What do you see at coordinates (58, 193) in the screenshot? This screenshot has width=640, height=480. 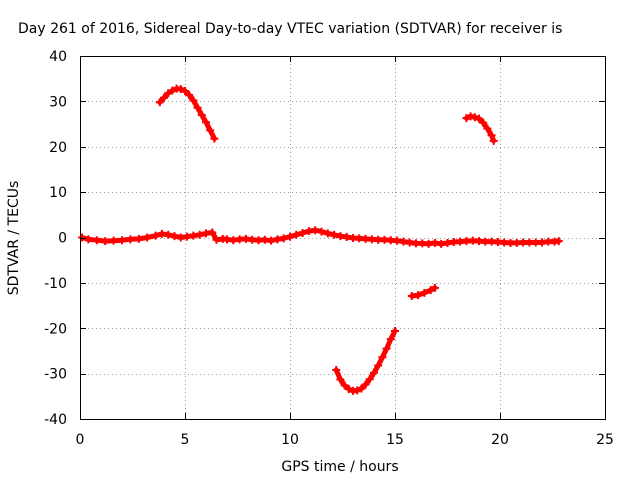 I see `y-tick-label: 10` at bounding box center [58, 193].